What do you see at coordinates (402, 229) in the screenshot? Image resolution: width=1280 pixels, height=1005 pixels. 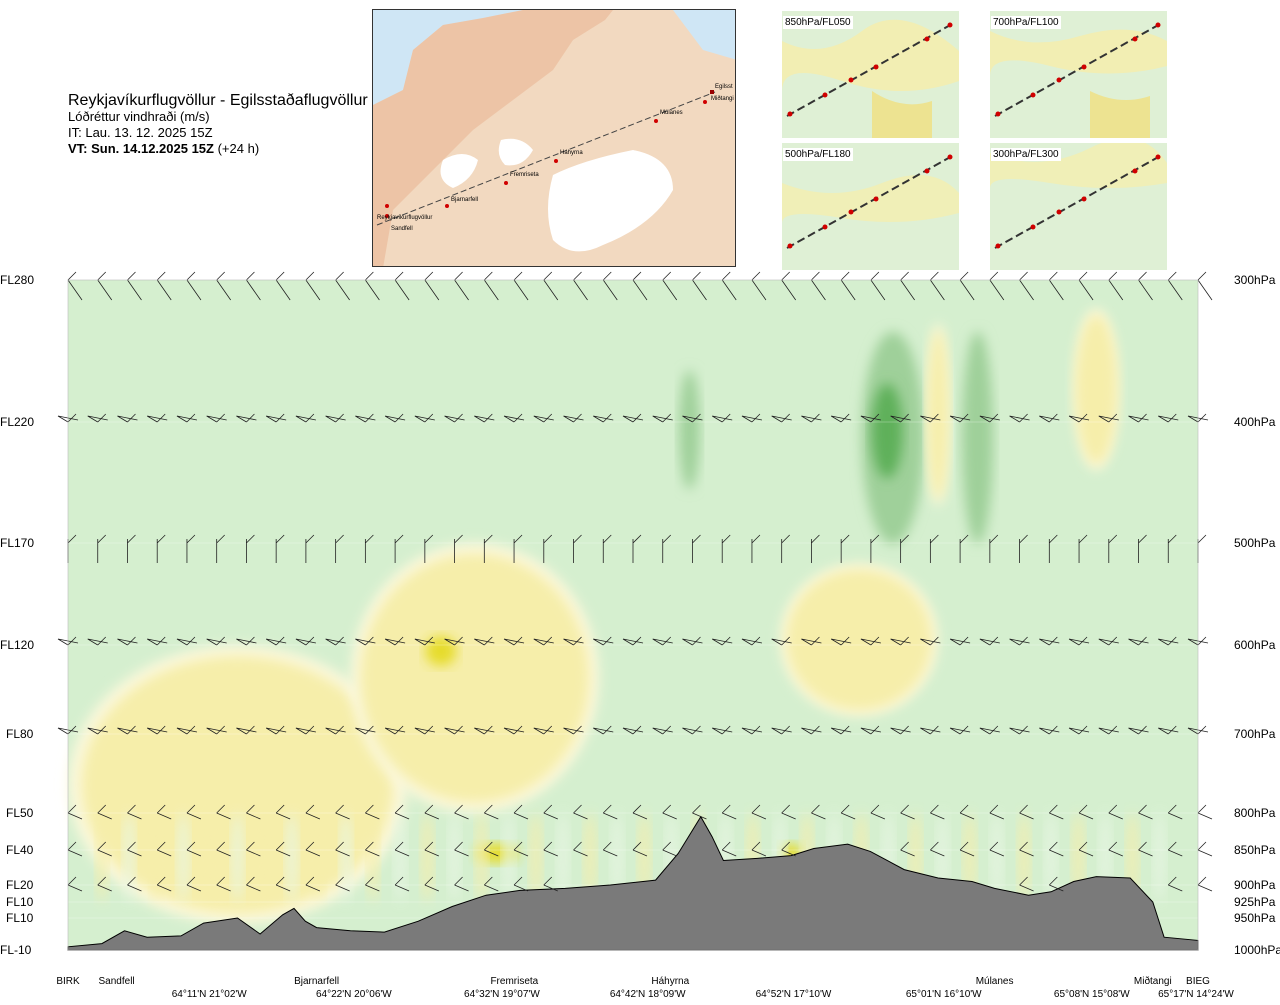 I see `map-label: Sandfell` at bounding box center [402, 229].